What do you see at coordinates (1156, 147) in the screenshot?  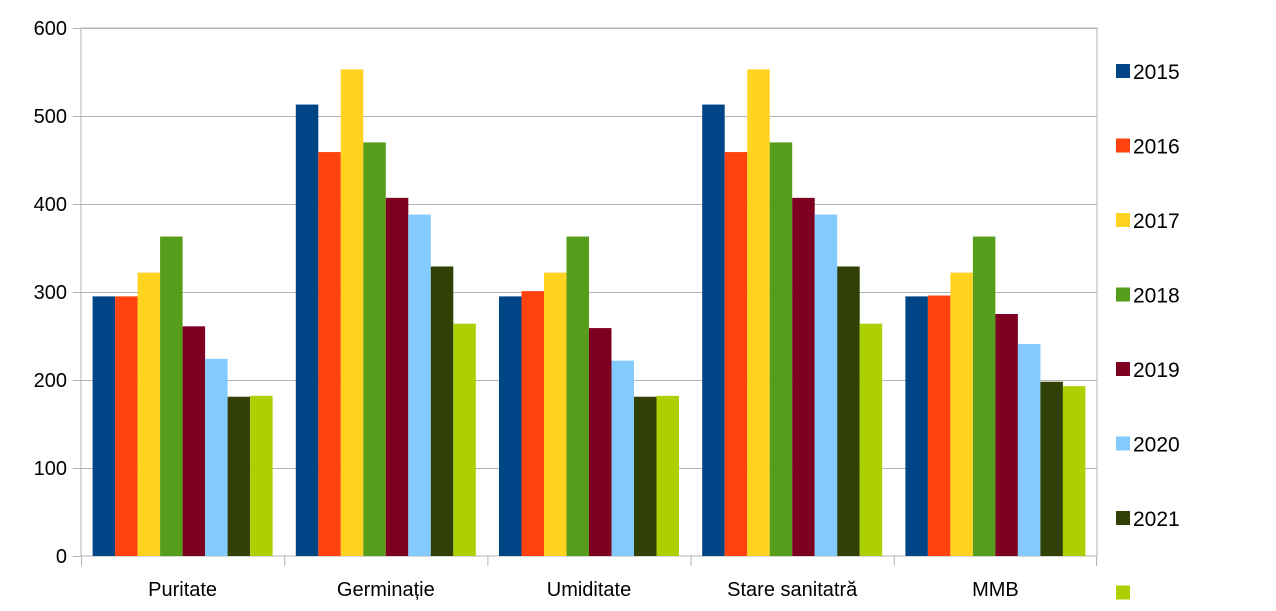 I see `legend-label: 2016` at bounding box center [1156, 147].